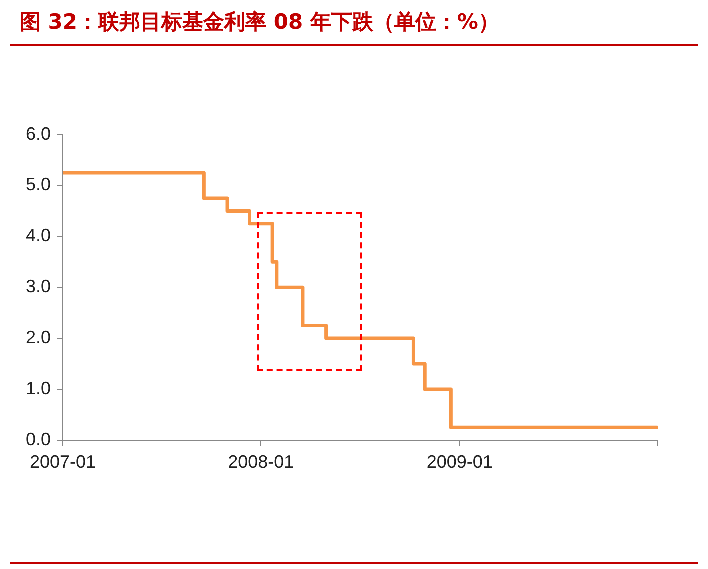 The image size is (708, 569). I want to click on chart-title: 图 32：联邦目标基金利率 08 年下跌（单位：%）, so click(260, 22).